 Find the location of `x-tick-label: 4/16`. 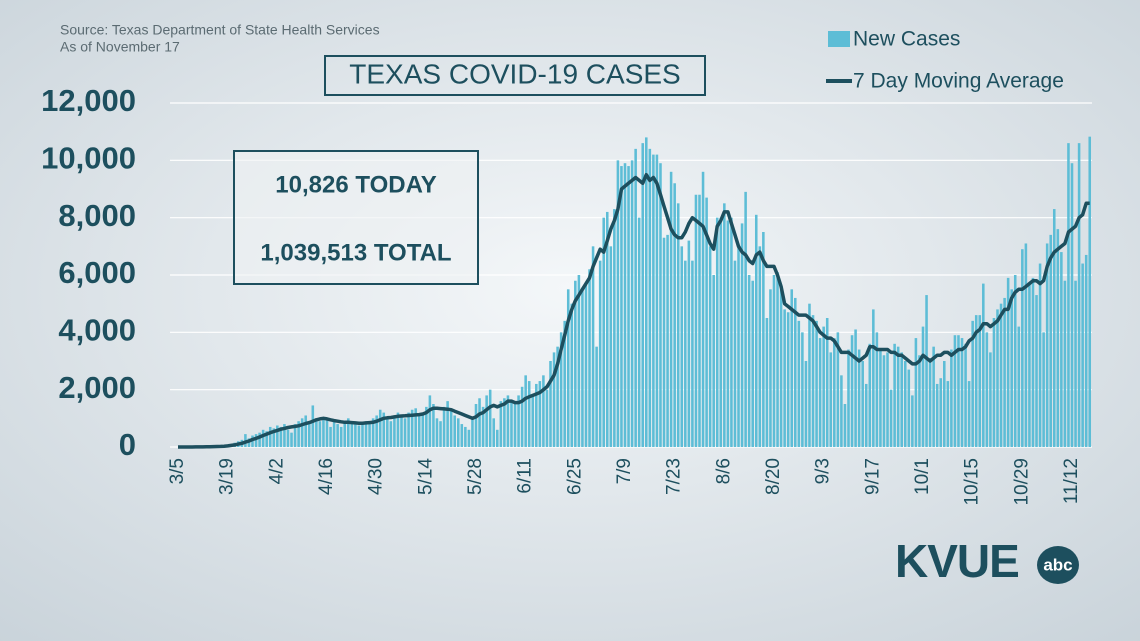

x-tick-label: 4/16 is located at coordinates (326, 476).